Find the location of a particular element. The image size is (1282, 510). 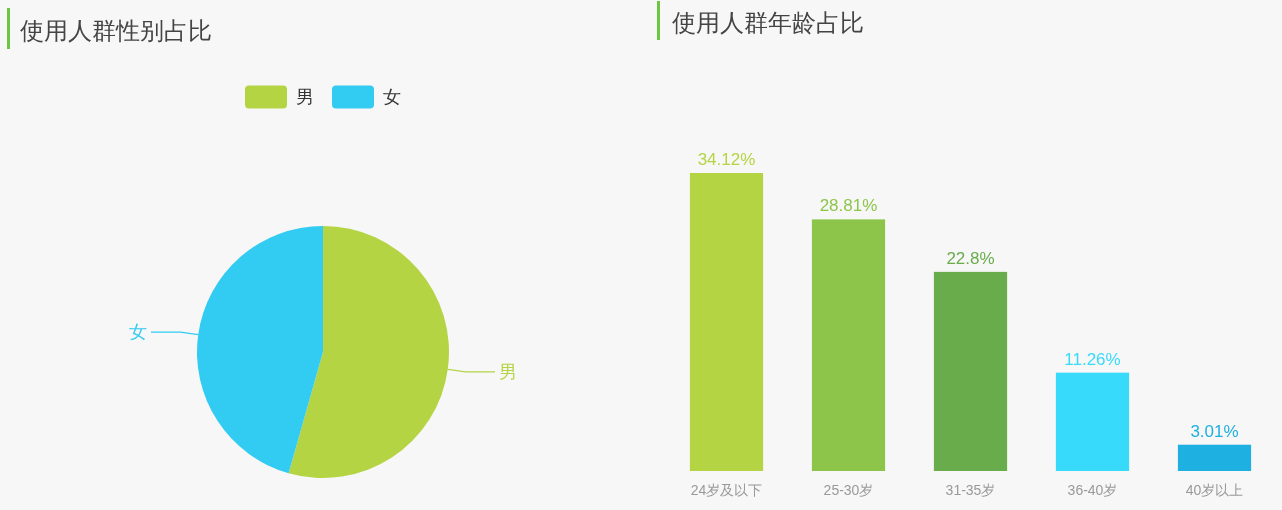

data-label: 34.12% is located at coordinates (726, 159).